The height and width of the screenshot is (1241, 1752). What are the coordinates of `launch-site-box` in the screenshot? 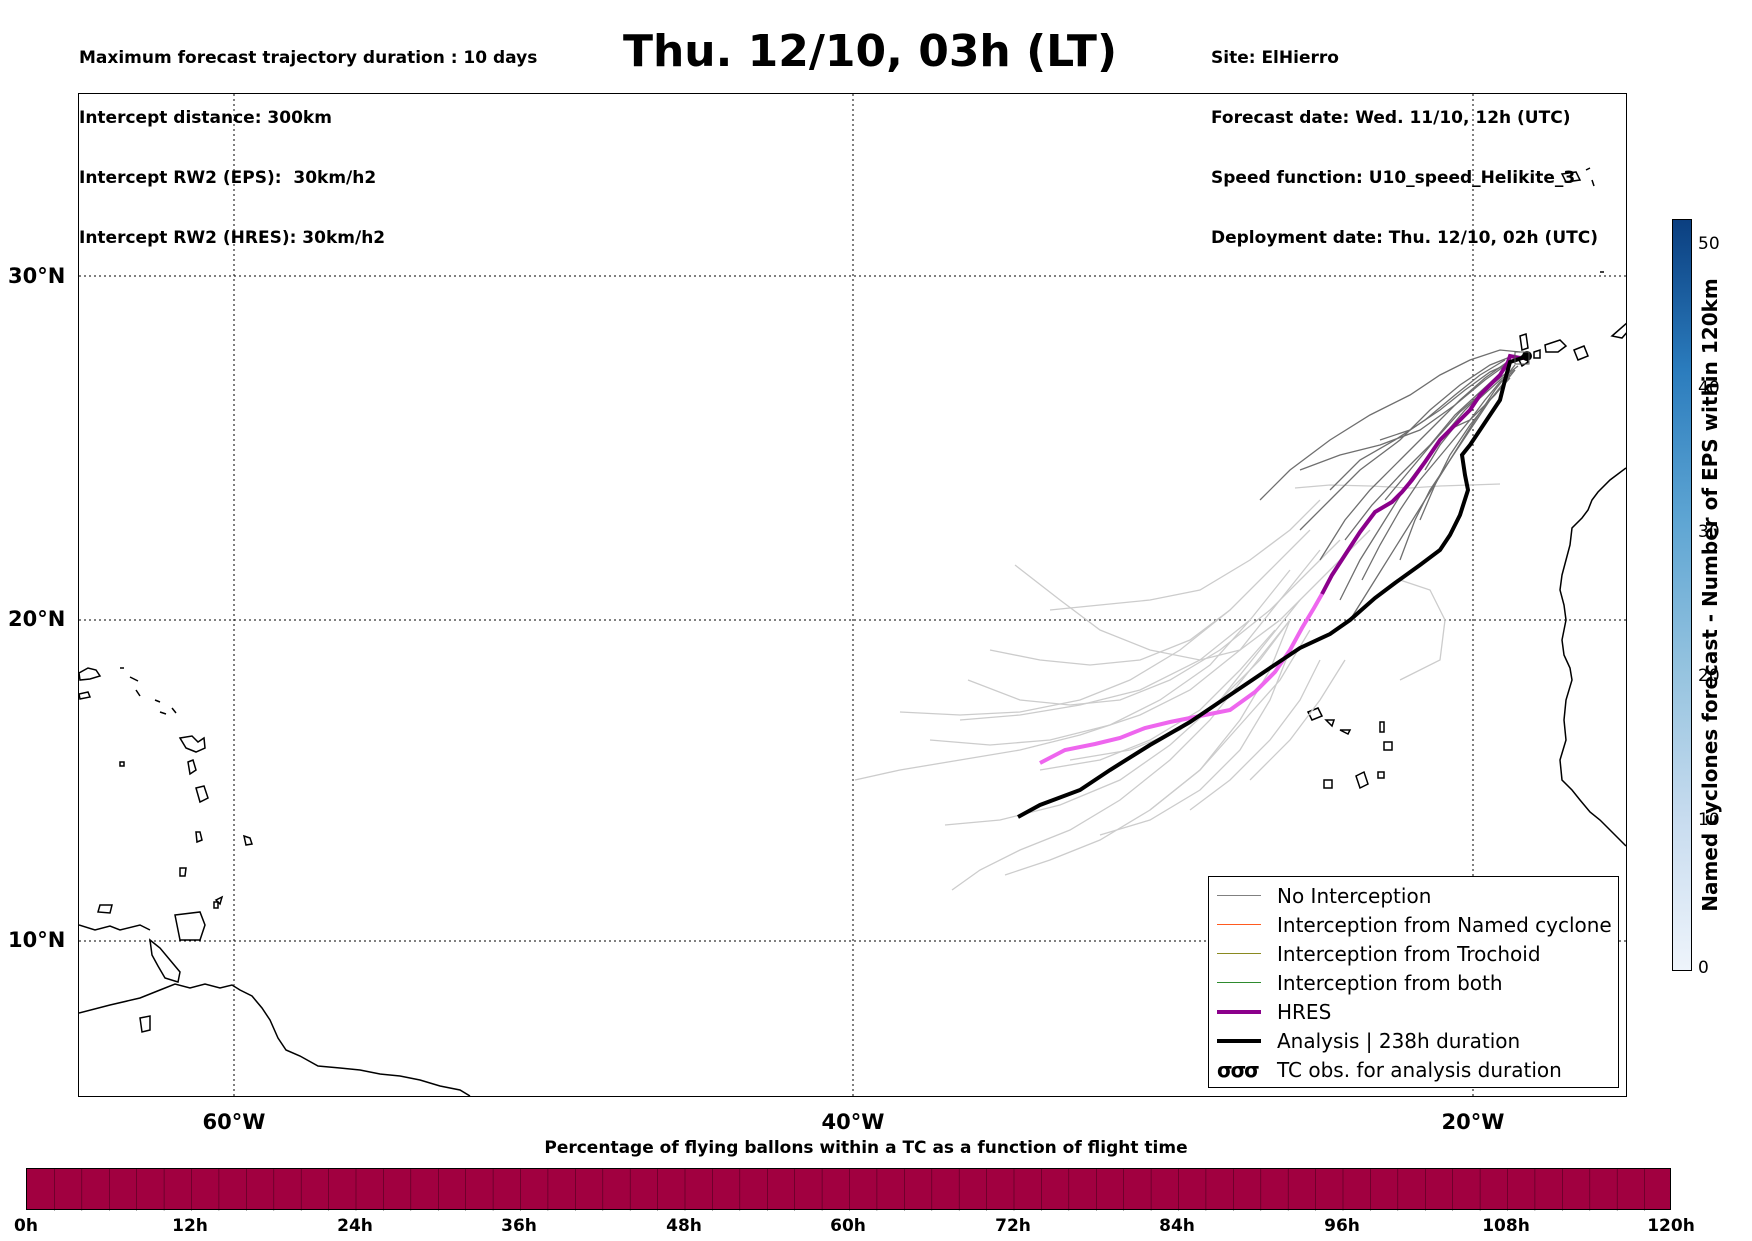 It's located at (1522, 358).